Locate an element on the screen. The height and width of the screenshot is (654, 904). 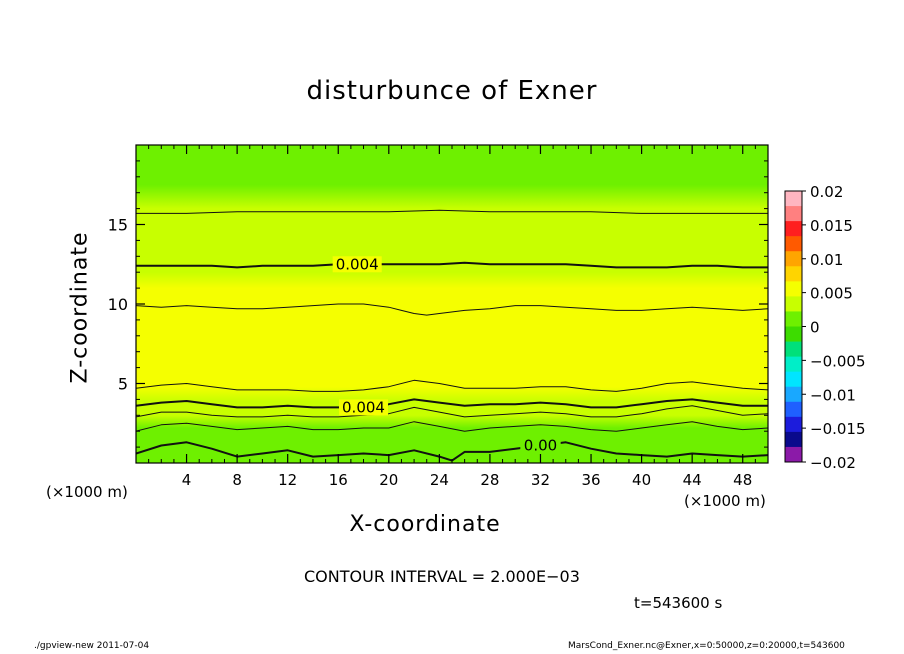
colorbar-tick-label: 0.005 is located at coordinates (831, 294).